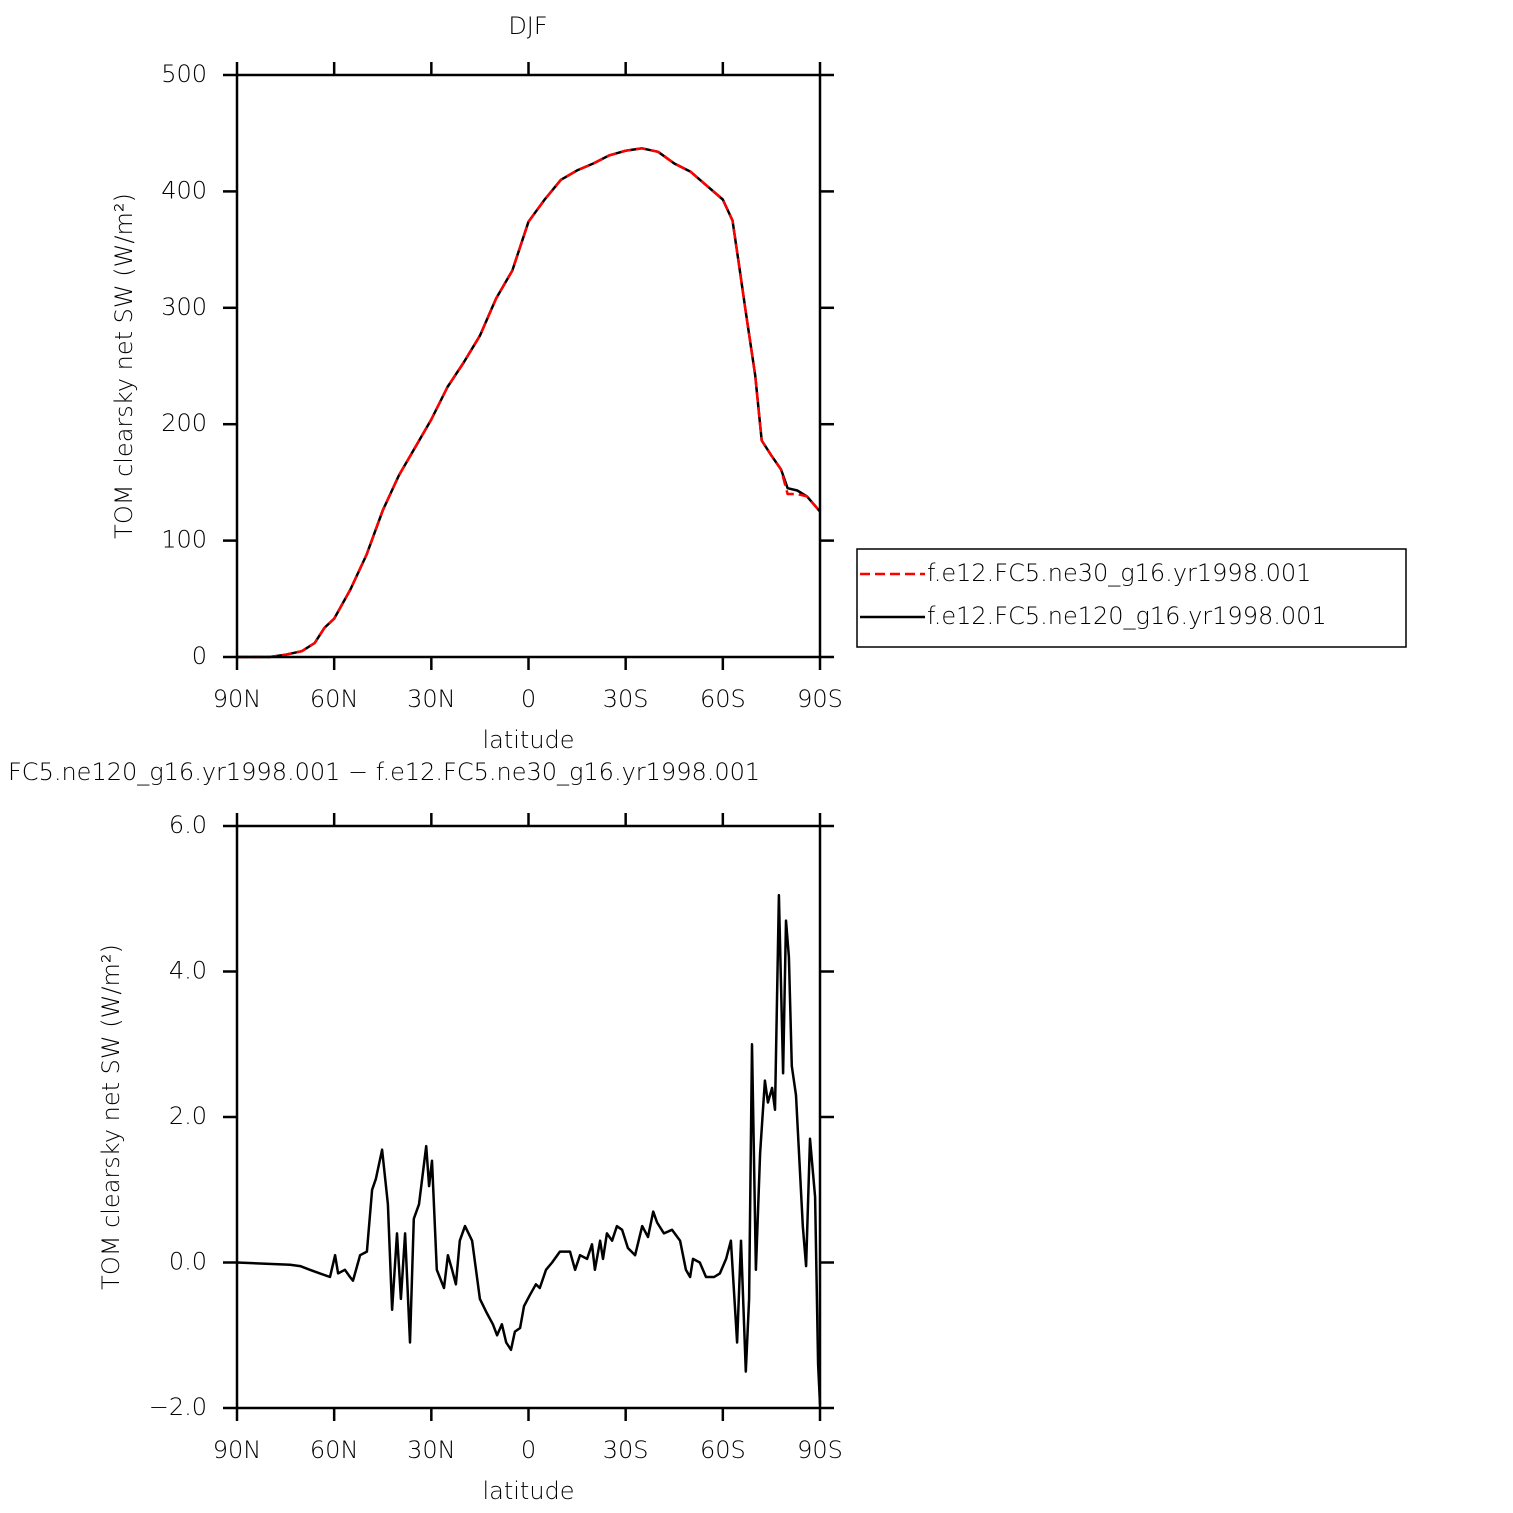  I want to click on y-tick-label: 6.0, so click(188, 825).